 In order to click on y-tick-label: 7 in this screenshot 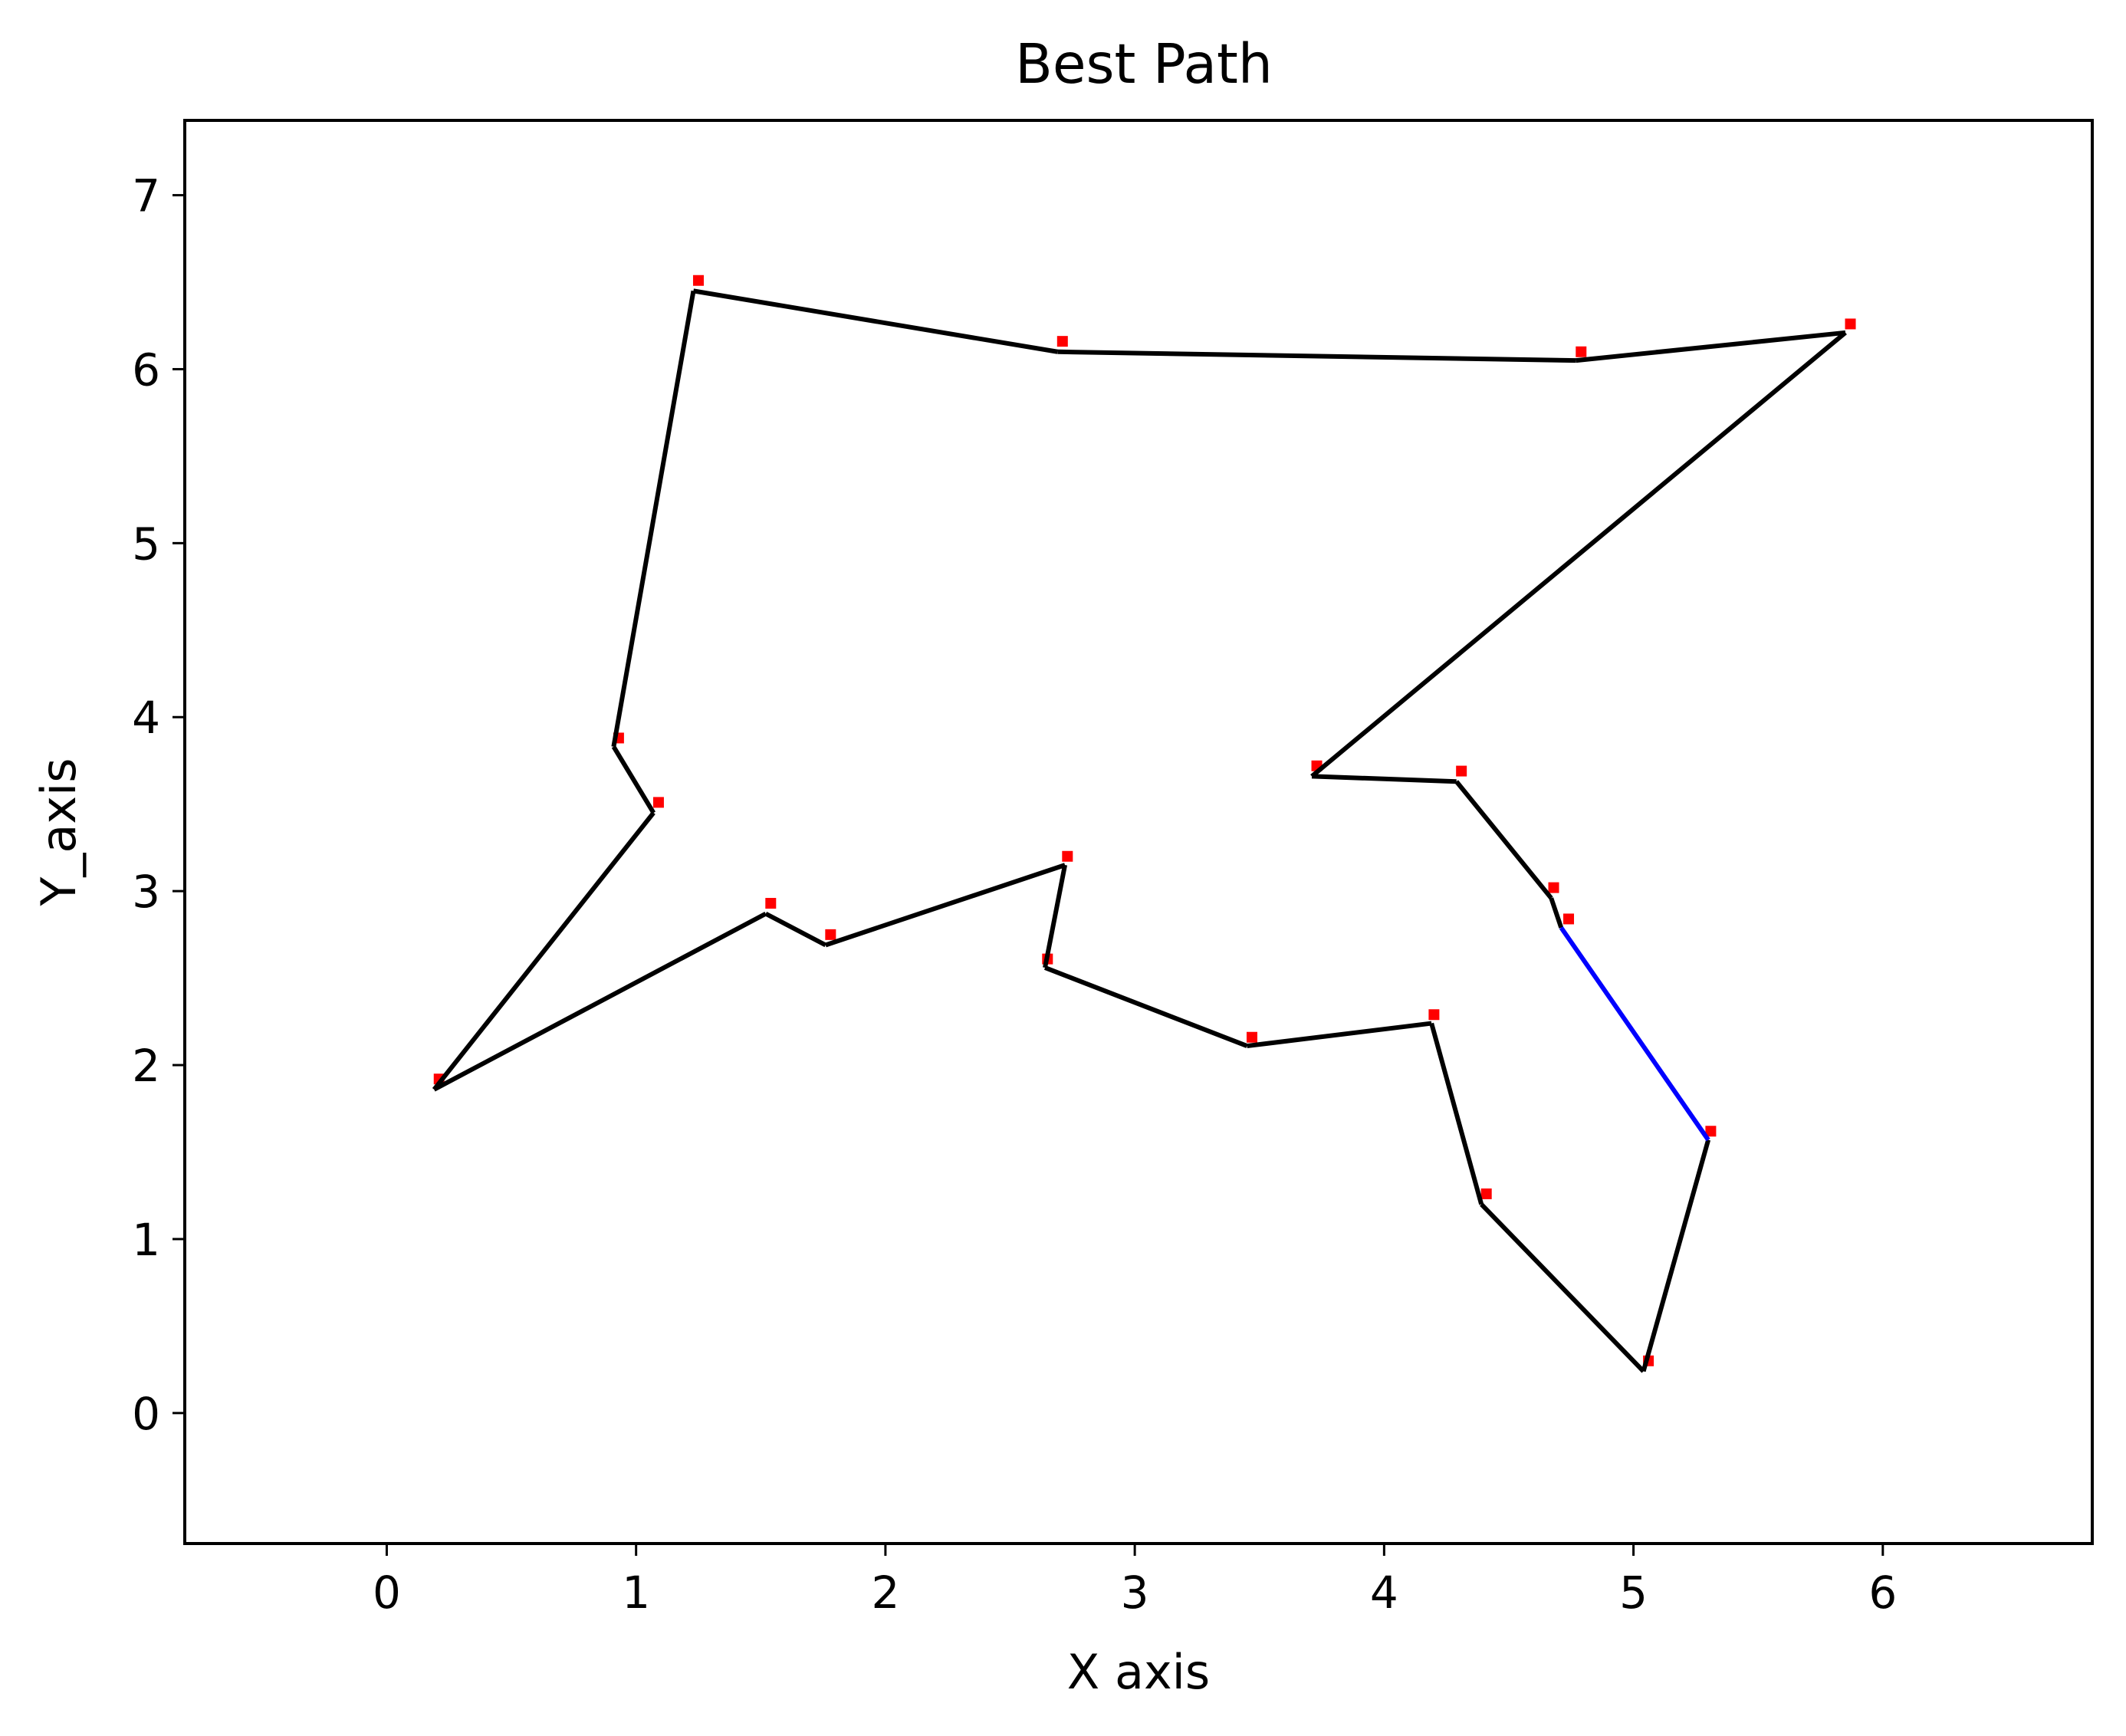, I will do `click(146, 196)`.